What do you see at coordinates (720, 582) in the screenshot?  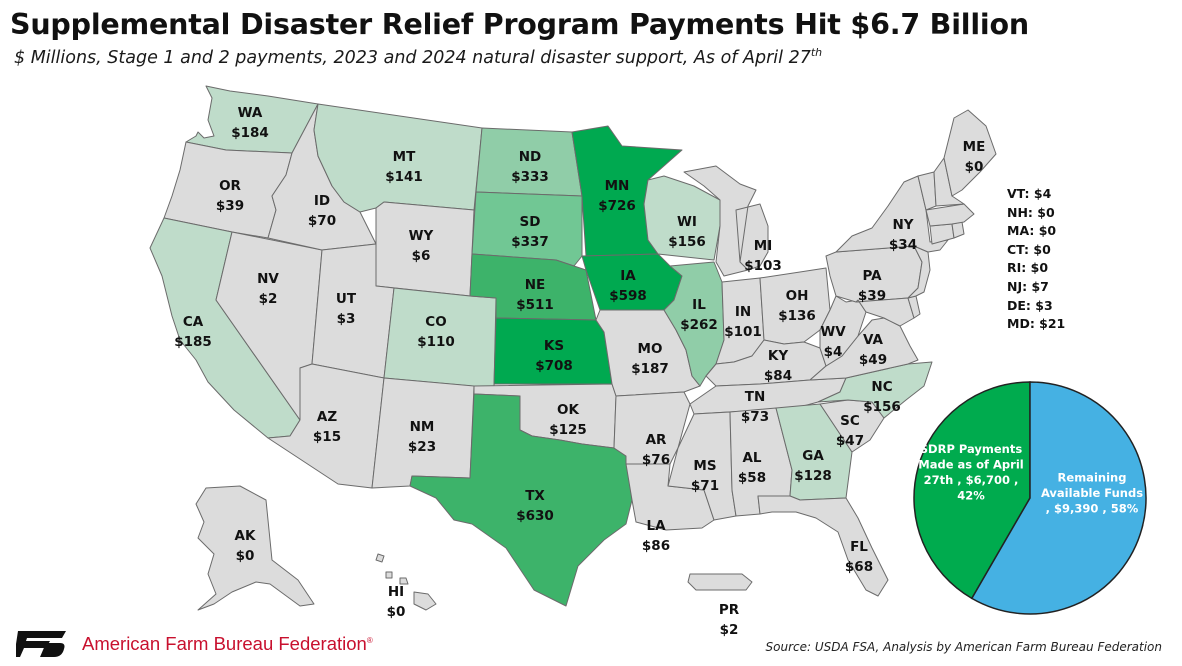 I see `state-shape-pr` at bounding box center [720, 582].